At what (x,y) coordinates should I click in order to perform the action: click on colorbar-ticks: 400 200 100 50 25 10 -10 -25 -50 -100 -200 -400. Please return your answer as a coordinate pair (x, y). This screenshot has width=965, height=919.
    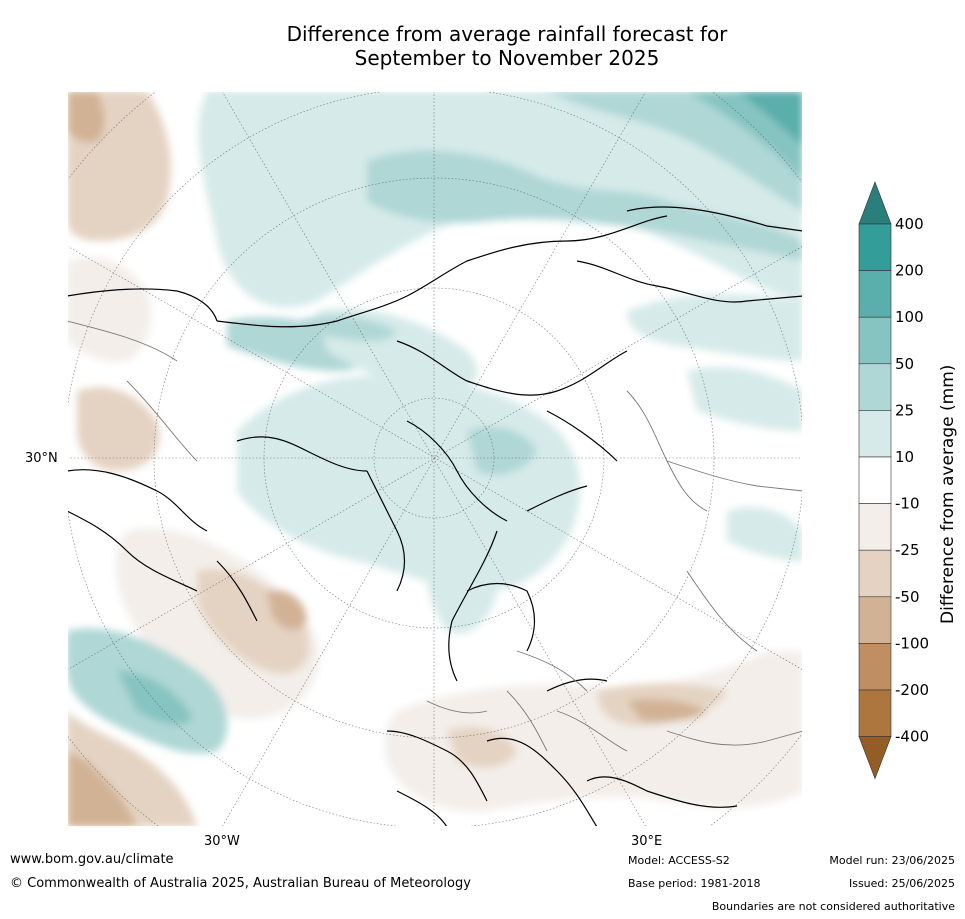
    Looking at the image, I should click on (912, 480).